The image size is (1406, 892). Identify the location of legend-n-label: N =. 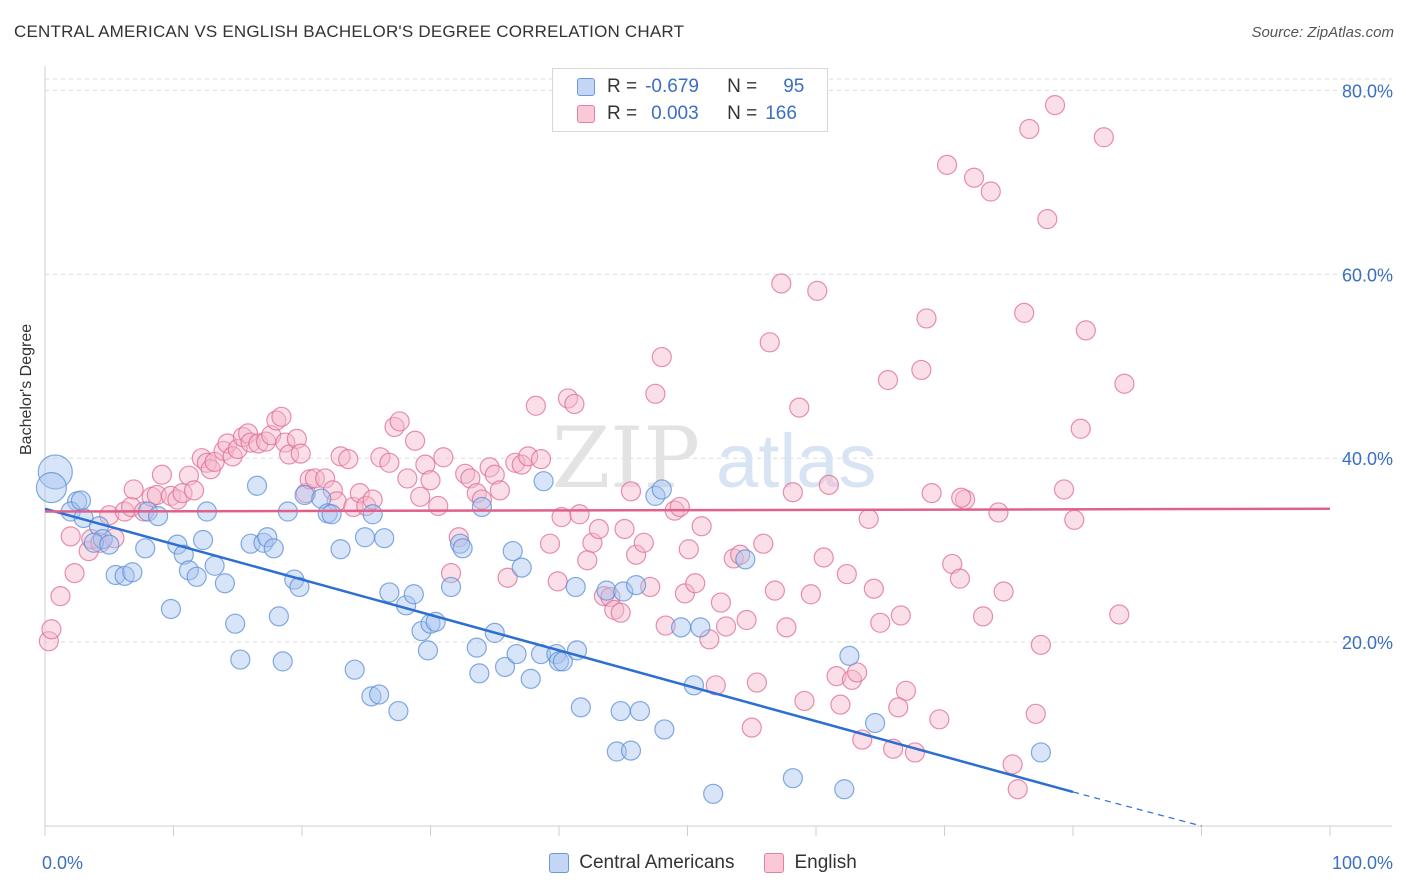
(742, 86).